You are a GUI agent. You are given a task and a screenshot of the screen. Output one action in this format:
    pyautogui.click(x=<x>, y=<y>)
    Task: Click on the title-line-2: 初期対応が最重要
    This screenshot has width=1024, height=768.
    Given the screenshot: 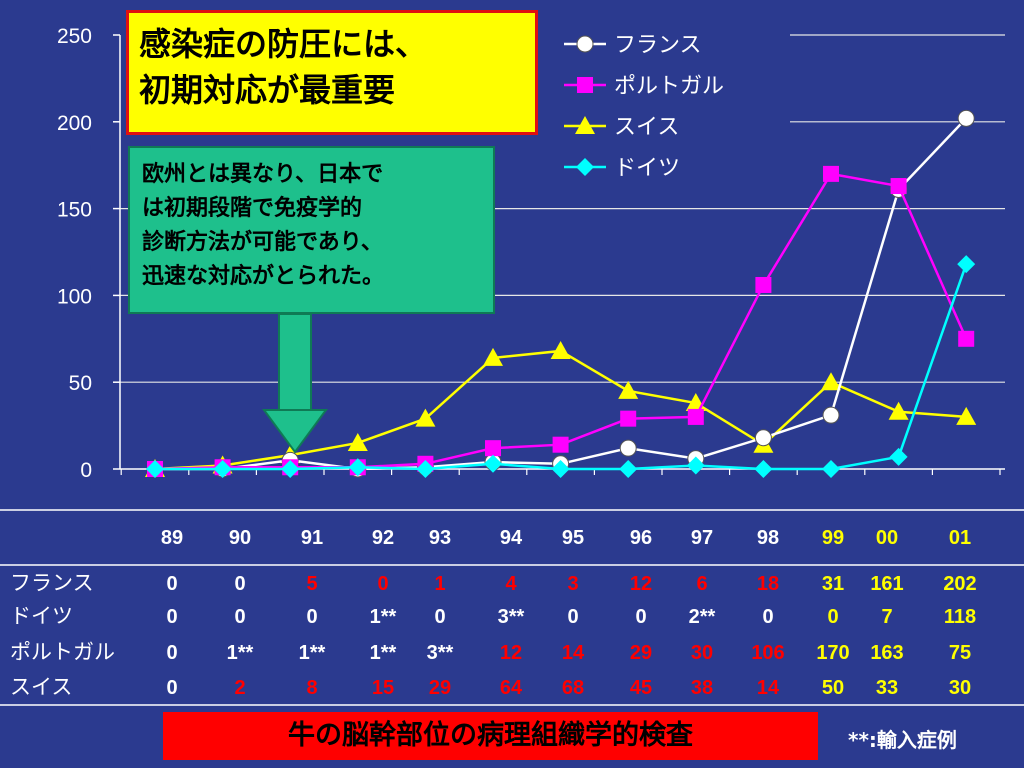 What is the action you would take?
    pyautogui.click(x=267, y=90)
    